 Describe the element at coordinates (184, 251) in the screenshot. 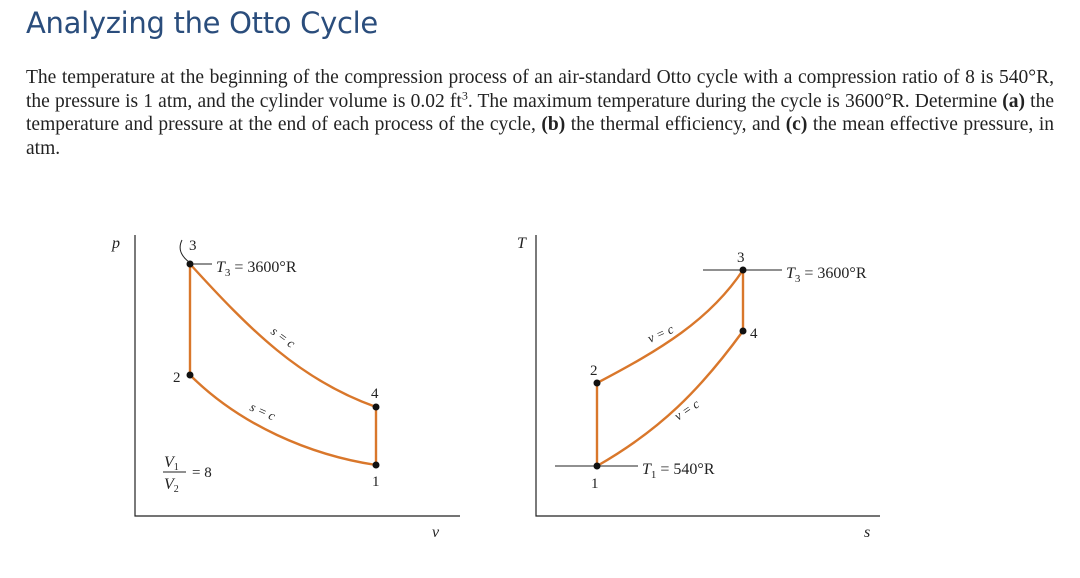

I see `pv-state-3-leader` at that location.